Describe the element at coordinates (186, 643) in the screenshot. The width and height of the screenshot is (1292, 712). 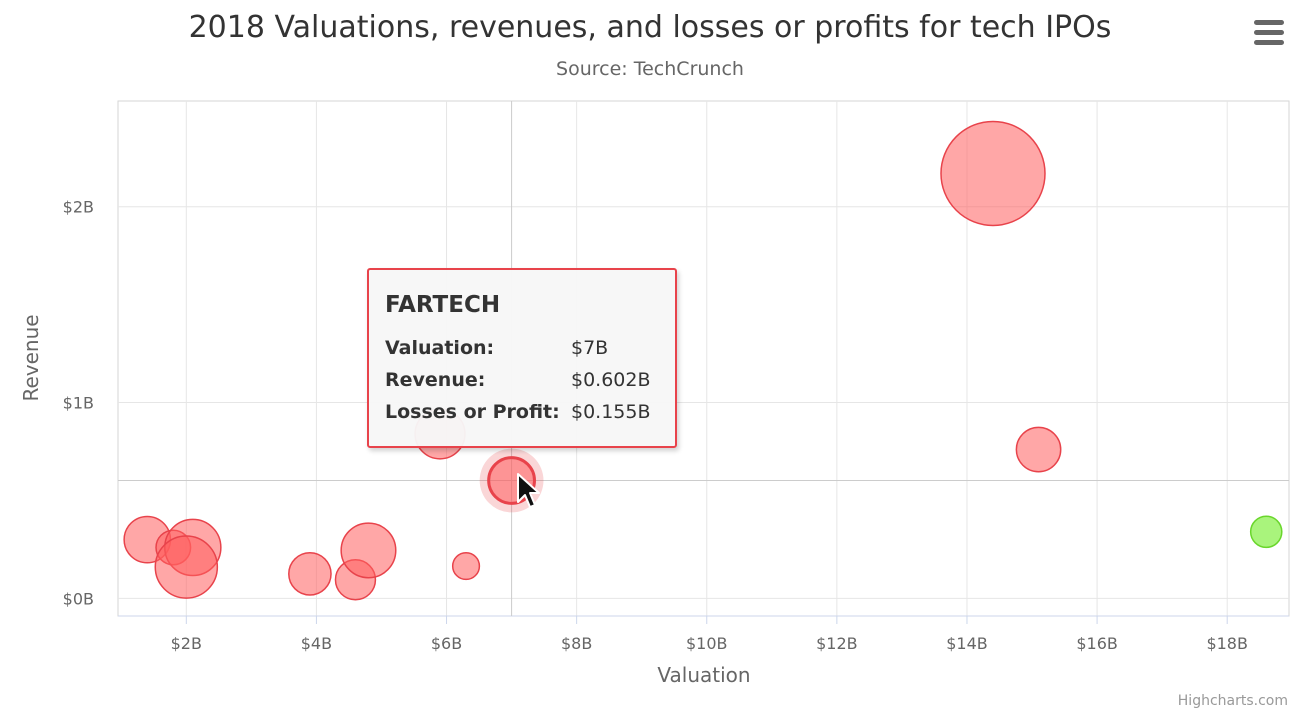
I see `x-tick-label: $2B` at that location.